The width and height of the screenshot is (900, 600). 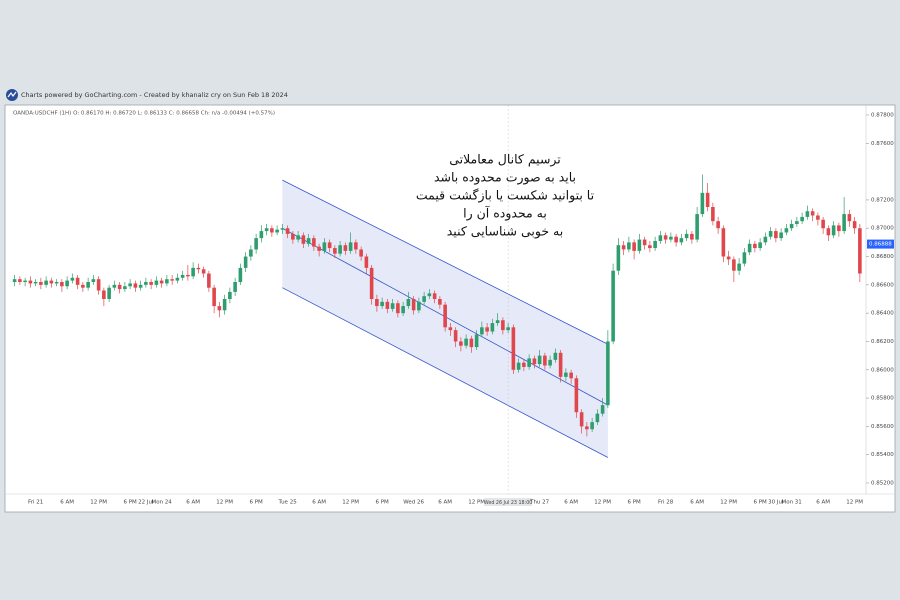 What do you see at coordinates (12, 94) in the screenshot?
I see `logo-mark` at bounding box center [12, 94].